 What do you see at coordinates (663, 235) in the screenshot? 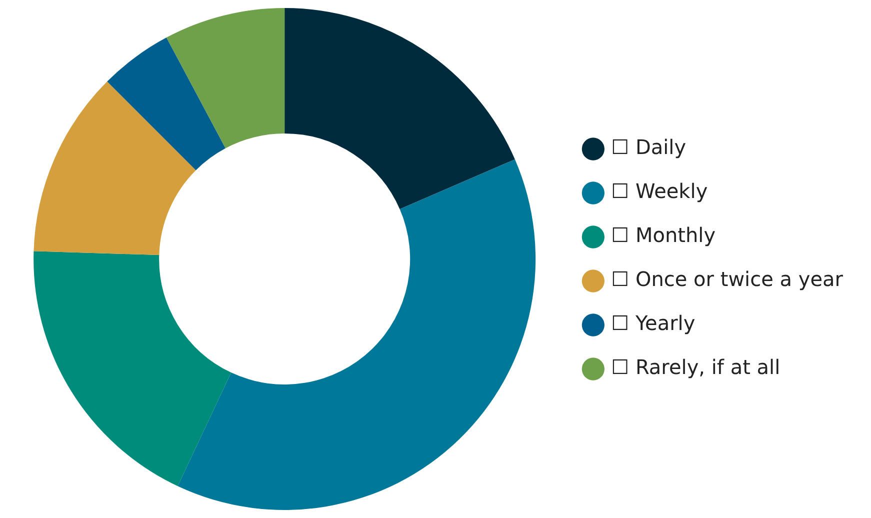
I see `legend-label: ☐ Monthly` at bounding box center [663, 235].